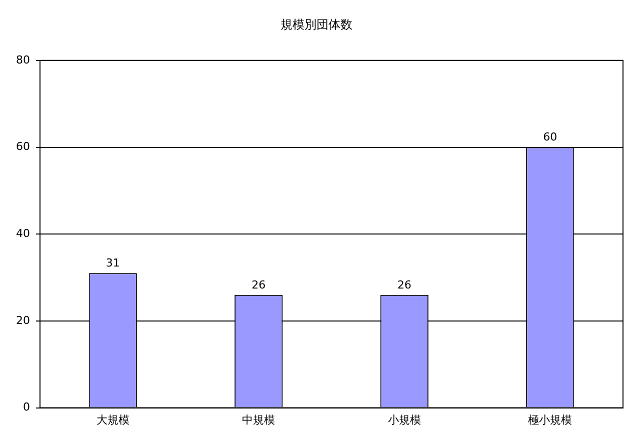 The image size is (641, 441). What do you see at coordinates (316, 24) in the screenshot?
I see `chart-title: 規模別団体数` at bounding box center [316, 24].